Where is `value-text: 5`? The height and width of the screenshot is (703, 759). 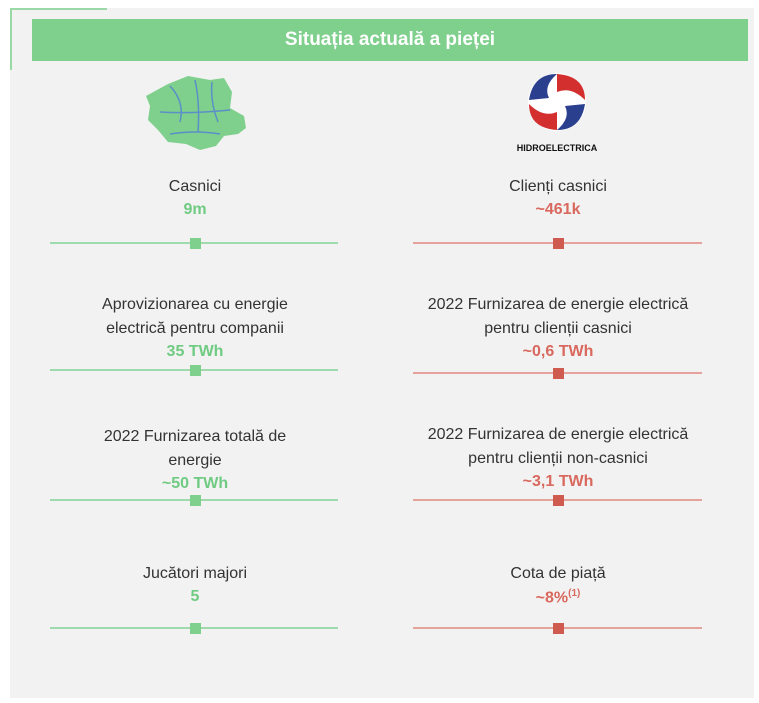 value-text: 5 is located at coordinates (195, 596).